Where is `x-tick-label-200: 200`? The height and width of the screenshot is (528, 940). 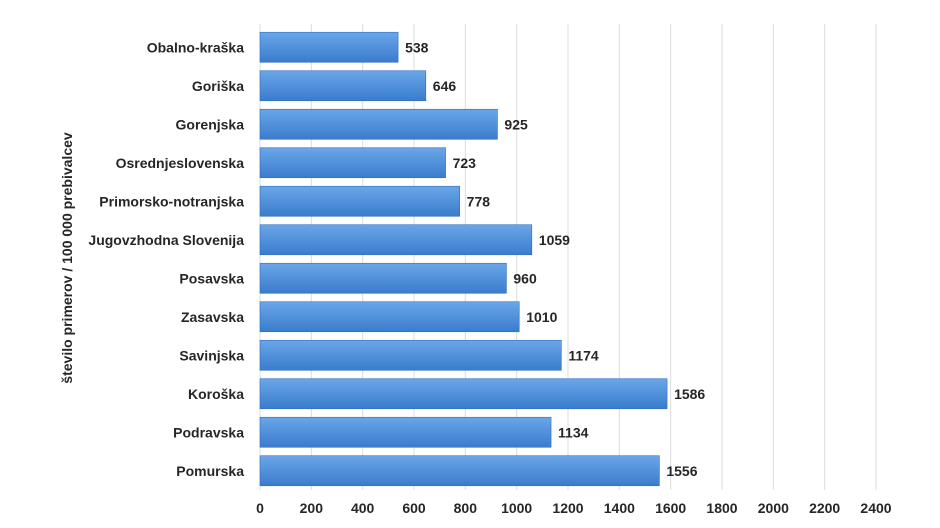
x-tick-label-200: 200 is located at coordinates (312, 508).